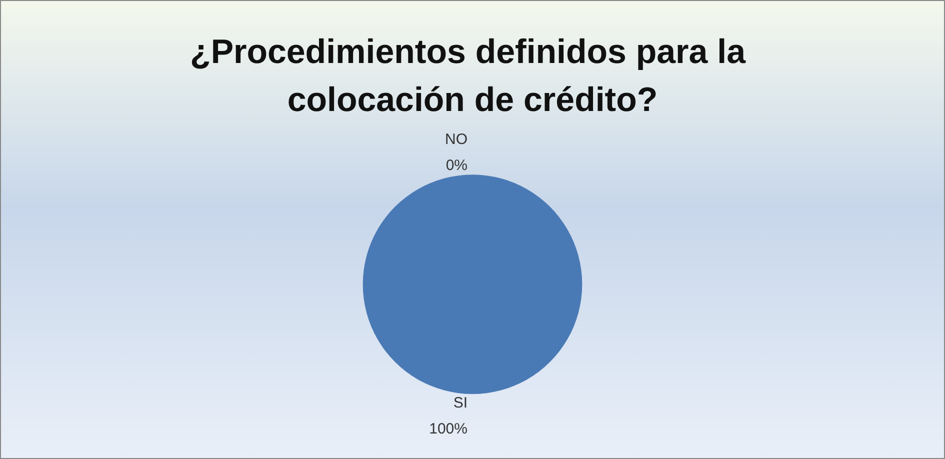 The image size is (945, 459). Describe the element at coordinates (457, 165) in the screenshot. I see `text: 0%` at that location.